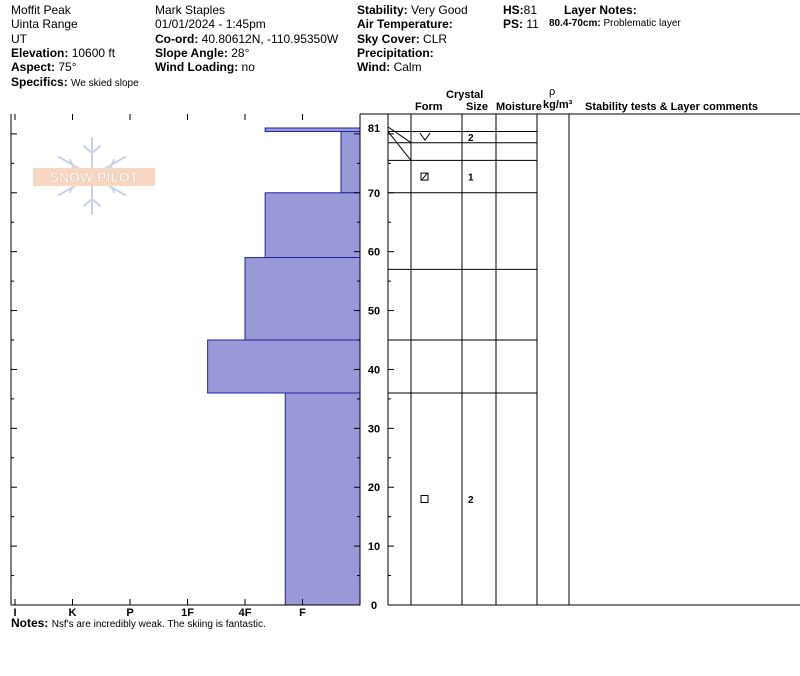 This screenshot has width=800, height=676. Describe the element at coordinates (129, 613) in the screenshot. I see `x-tick-label: P` at that location.